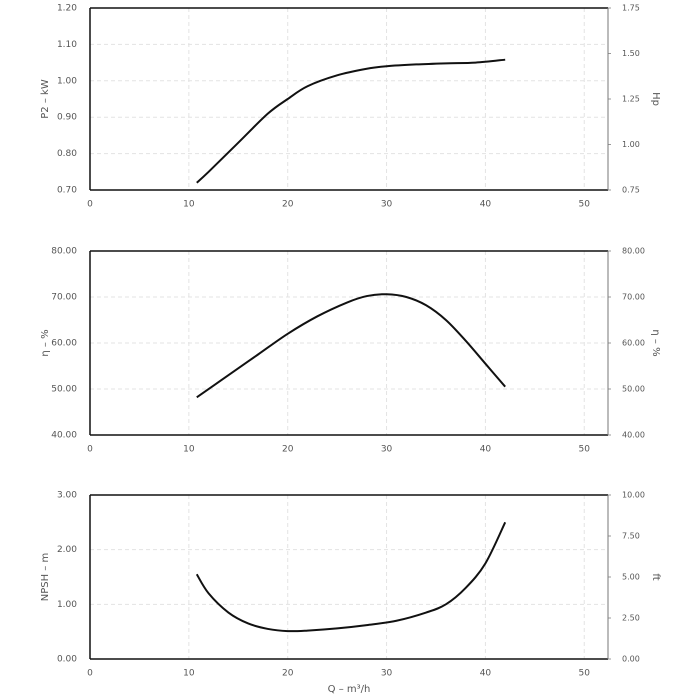  Describe the element at coordinates (633, 435) in the screenshot. I see `y2-tick-label: 40.00` at that location.